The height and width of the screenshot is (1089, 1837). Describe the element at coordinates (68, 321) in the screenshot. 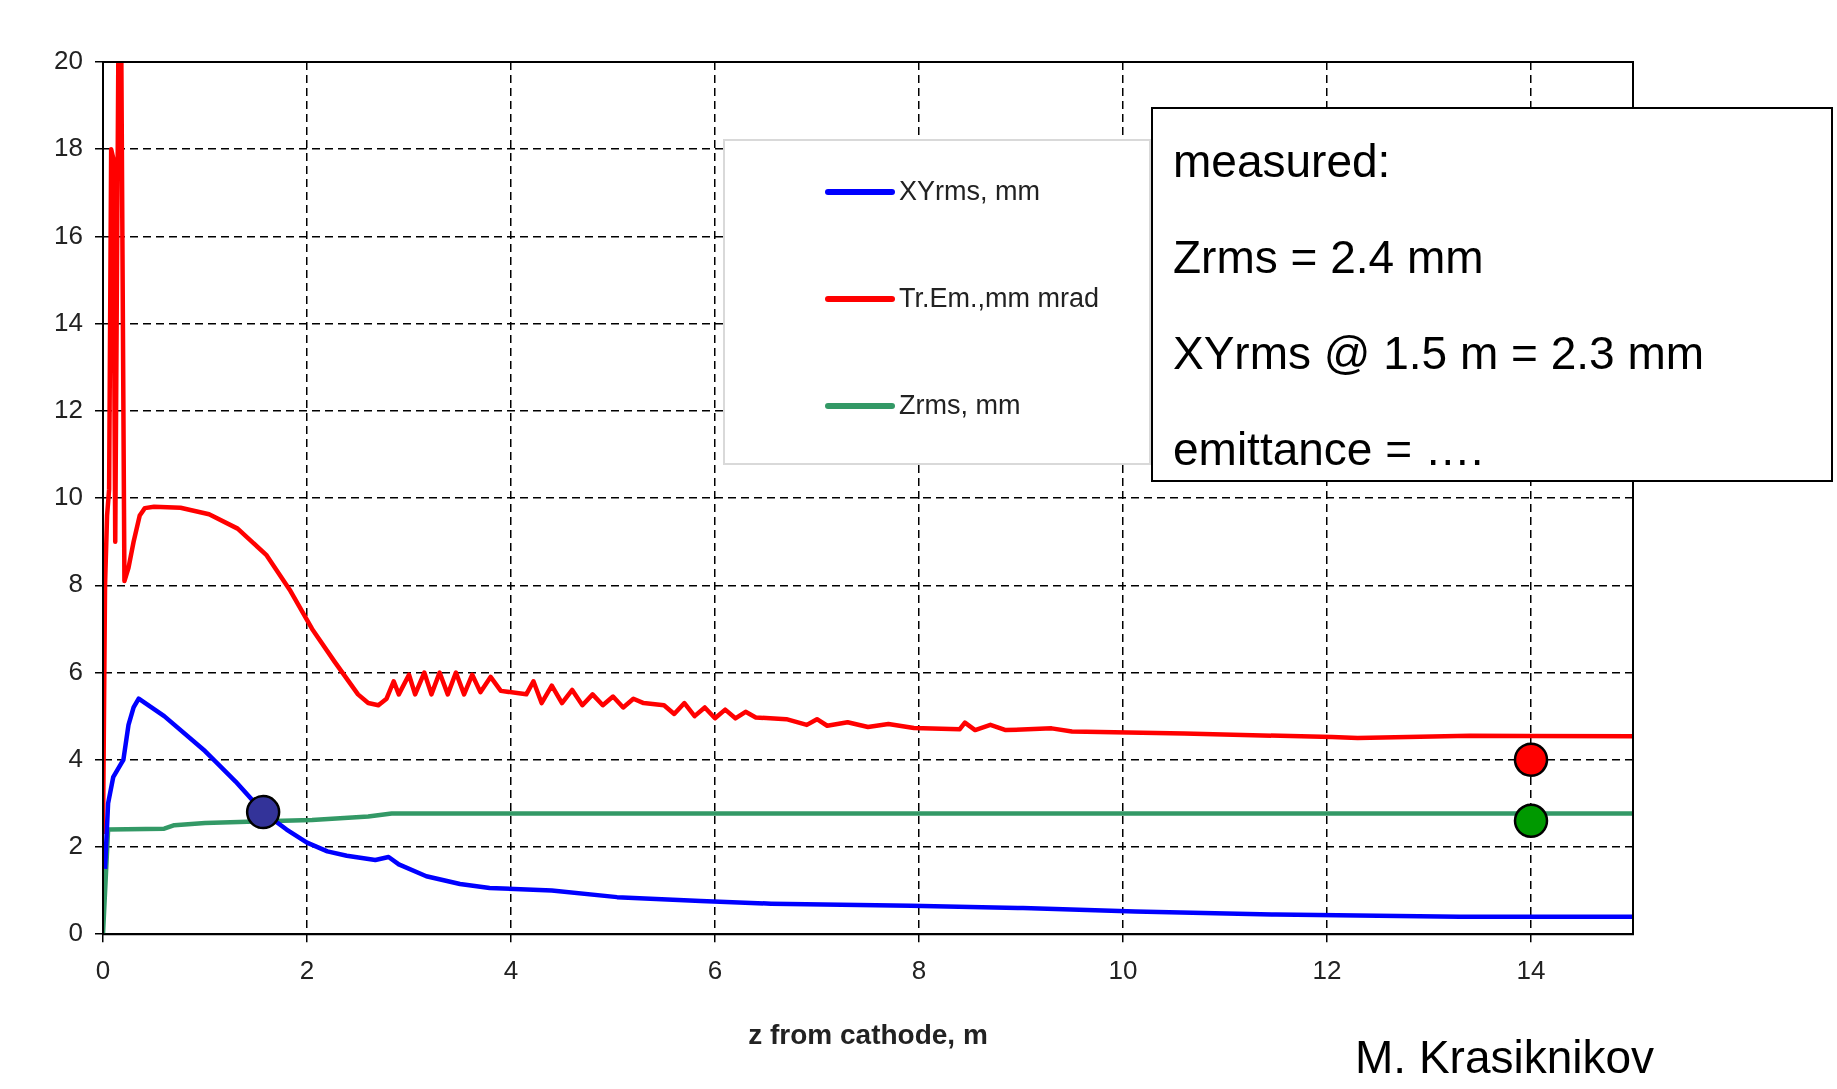

I see `y-tick-label: 14` at that location.